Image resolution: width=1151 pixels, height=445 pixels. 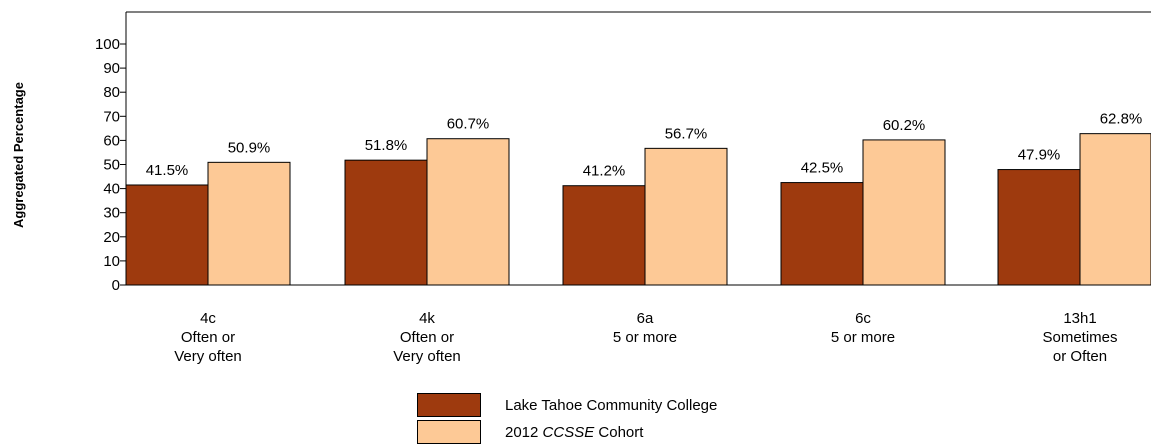 What do you see at coordinates (111, 68) in the screenshot?
I see `y-tick-label: 90` at bounding box center [111, 68].